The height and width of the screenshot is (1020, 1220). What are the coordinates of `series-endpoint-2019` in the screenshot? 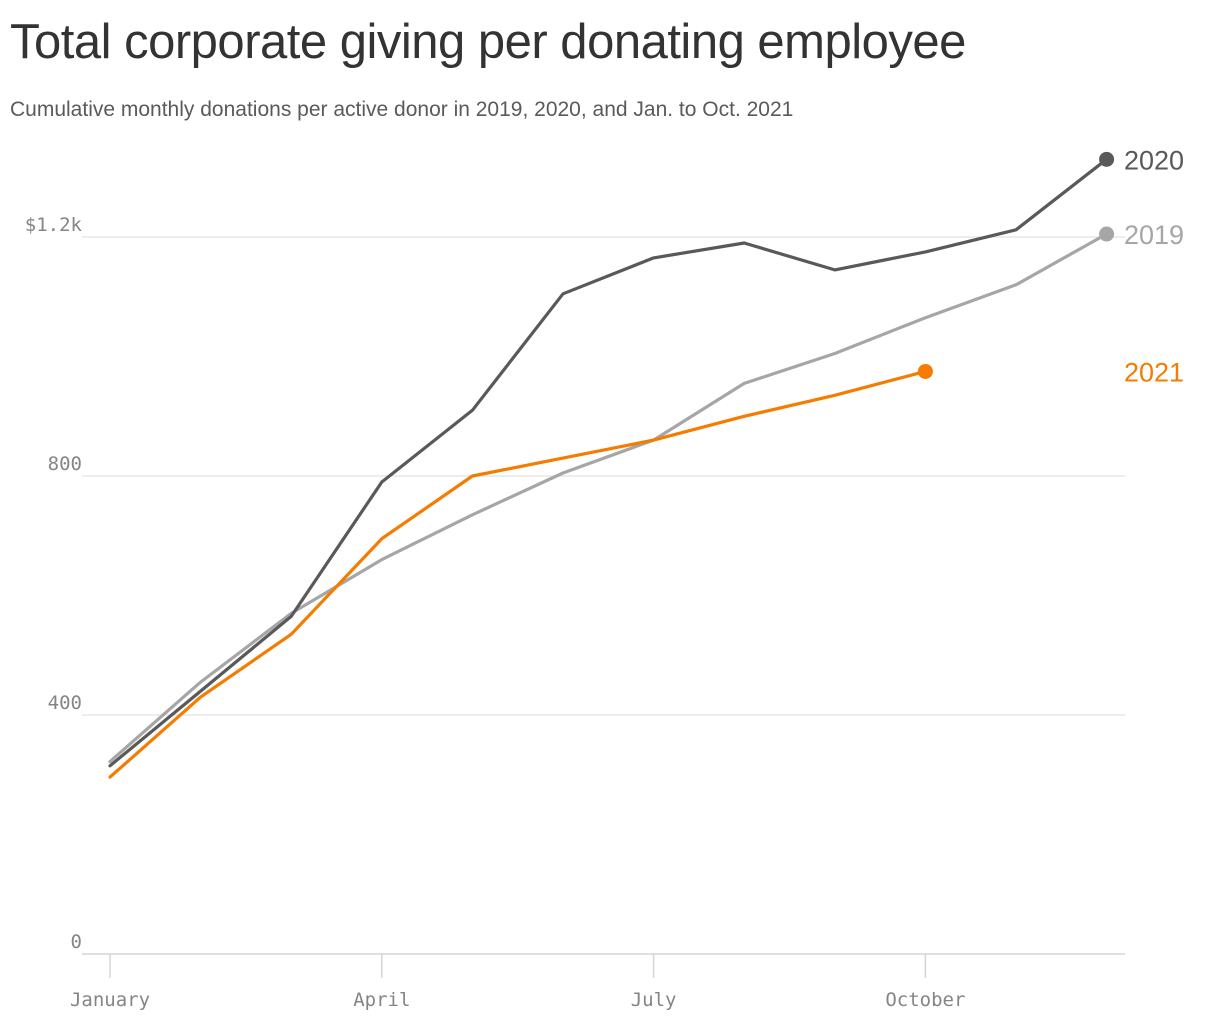 It's located at (1107, 234).